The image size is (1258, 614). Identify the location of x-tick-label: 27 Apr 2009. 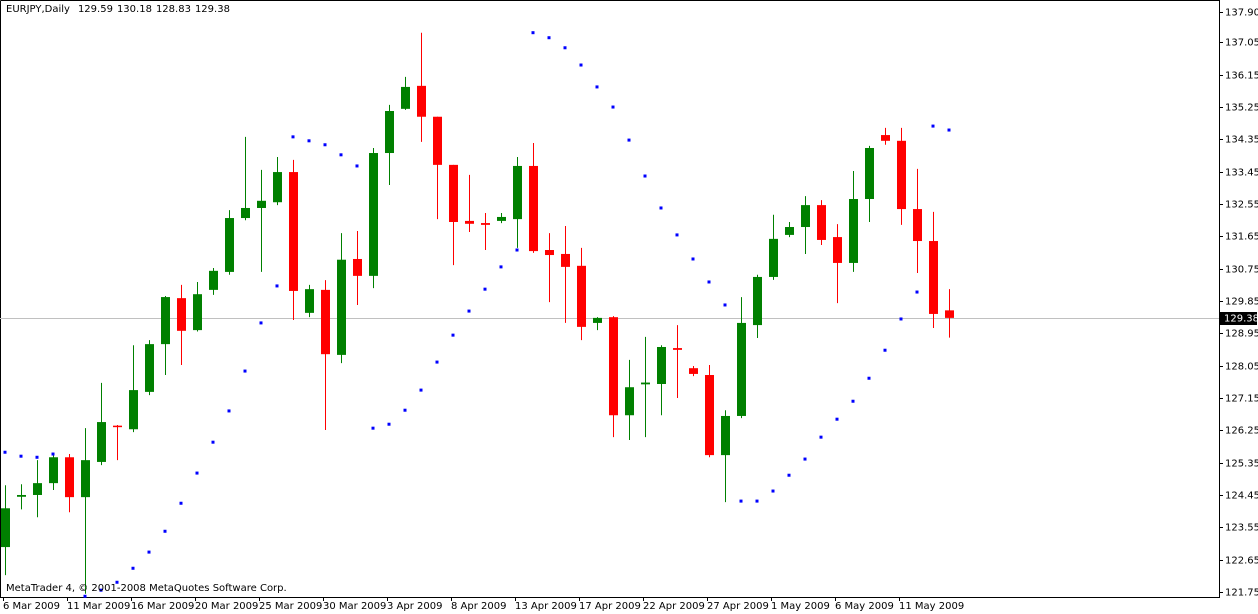
(738, 606).